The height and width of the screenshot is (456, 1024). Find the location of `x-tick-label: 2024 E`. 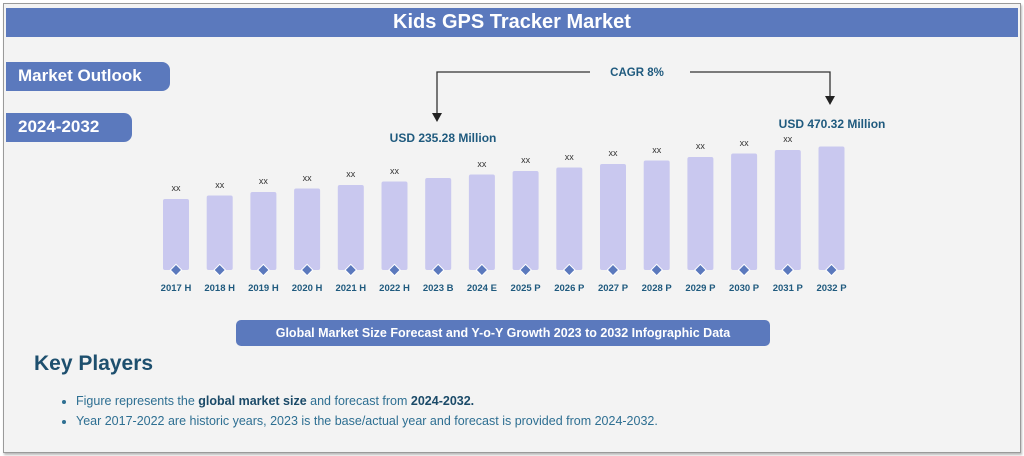

x-tick-label: 2024 E is located at coordinates (481, 288).